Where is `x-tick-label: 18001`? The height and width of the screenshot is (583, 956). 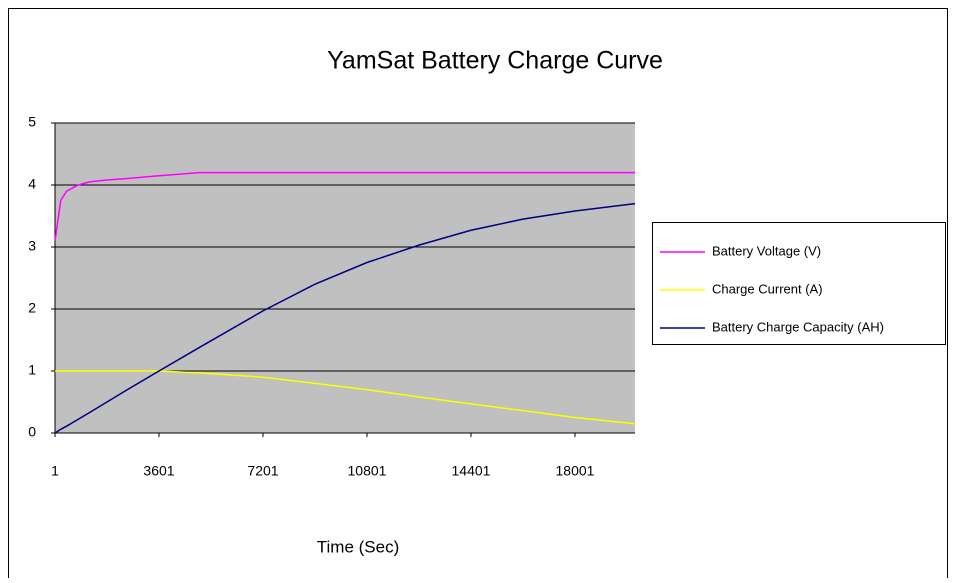 x-tick-label: 18001 is located at coordinates (575, 471).